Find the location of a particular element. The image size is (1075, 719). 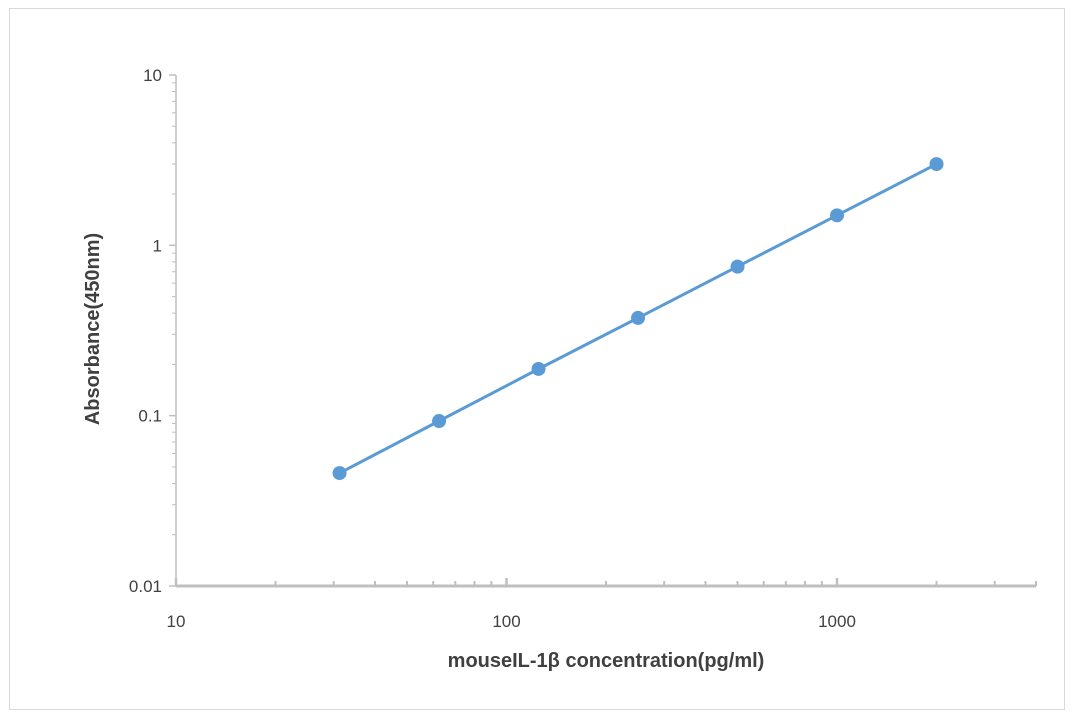

y-axis-title: Absorbance(450nm) is located at coordinates (93, 329).